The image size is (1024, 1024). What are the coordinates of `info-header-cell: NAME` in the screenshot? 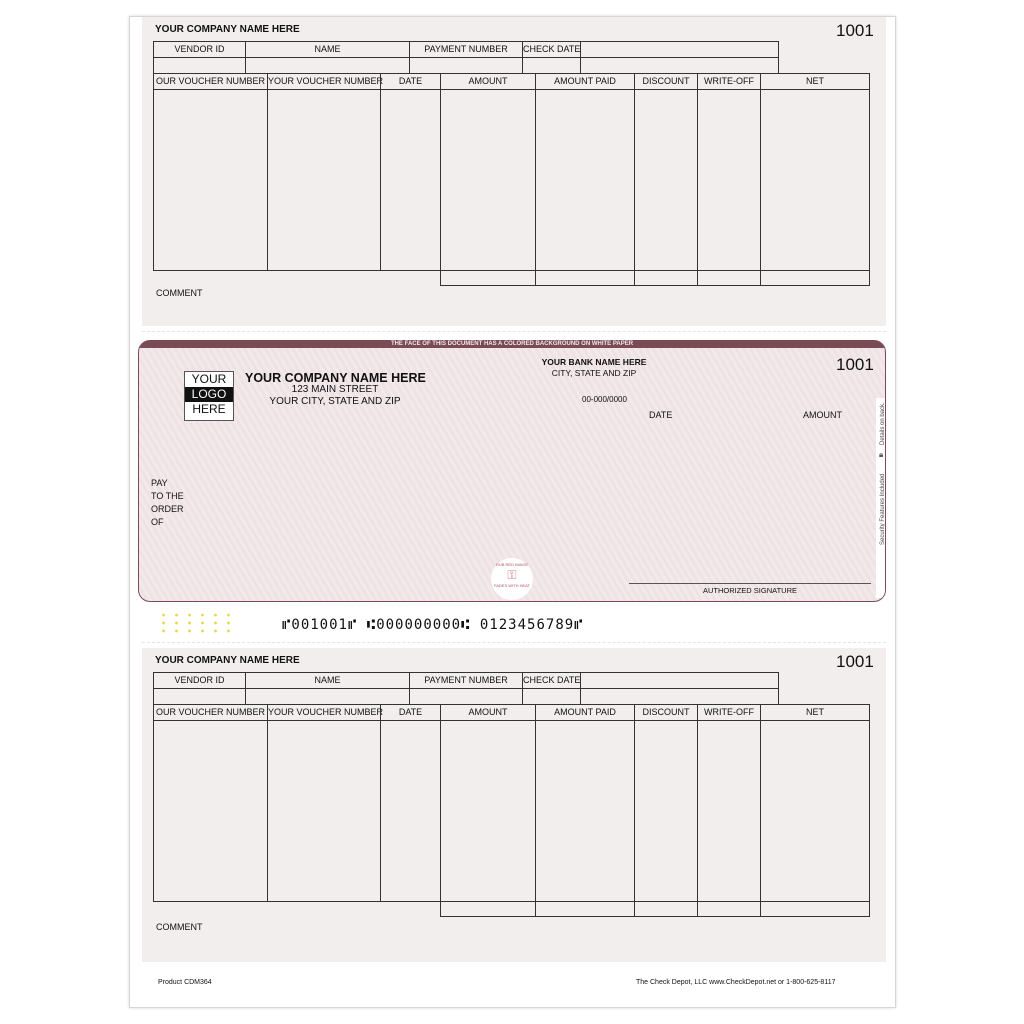 It's located at (327, 49).